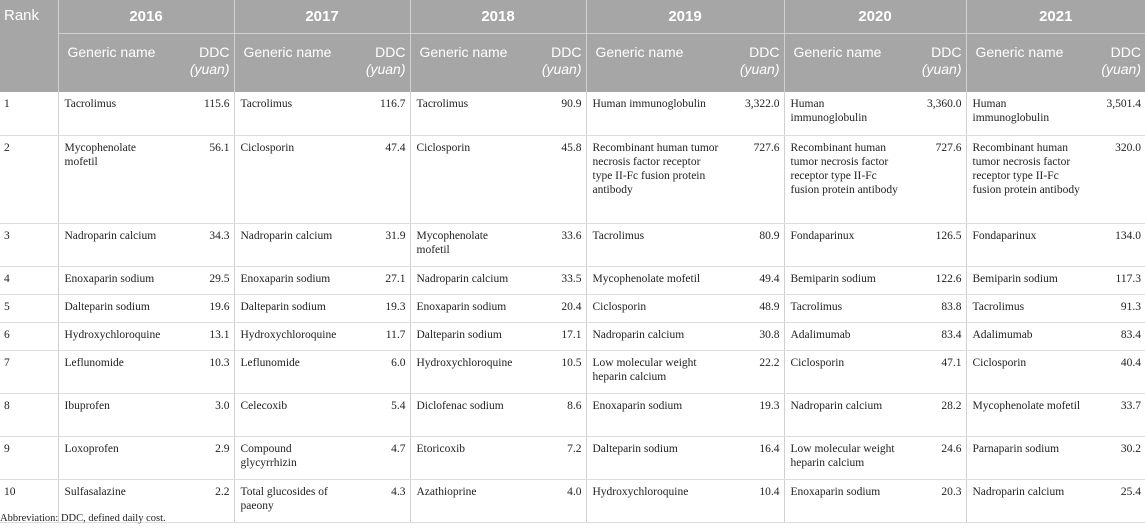 This screenshot has height=531, width=1145. Describe the element at coordinates (556, 308) in the screenshot. I see `ddc-value-cell: 20.4` at that location.